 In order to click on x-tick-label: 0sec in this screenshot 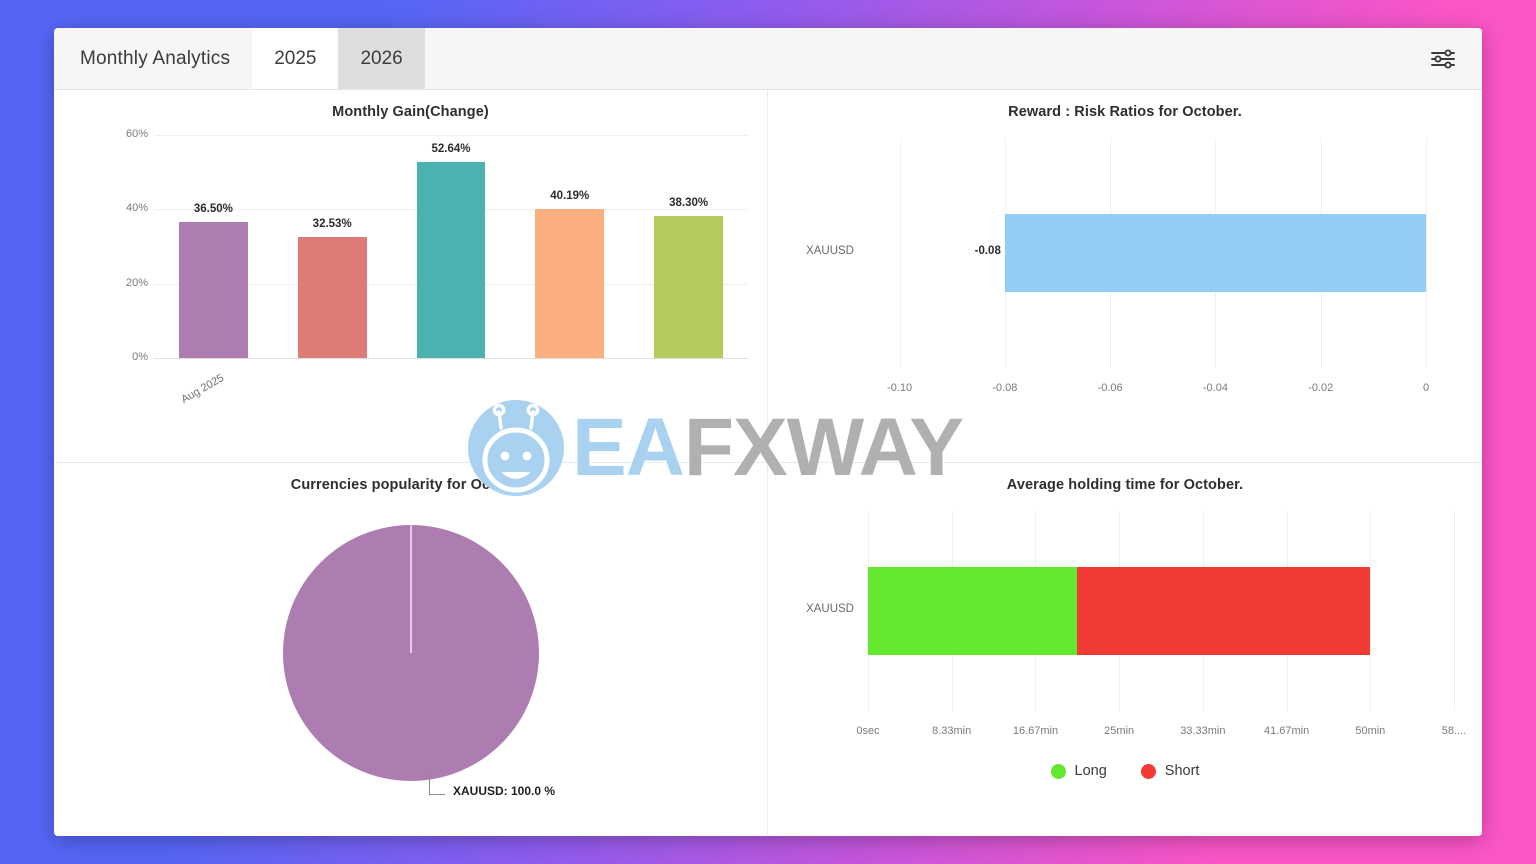, I will do `click(868, 731)`.